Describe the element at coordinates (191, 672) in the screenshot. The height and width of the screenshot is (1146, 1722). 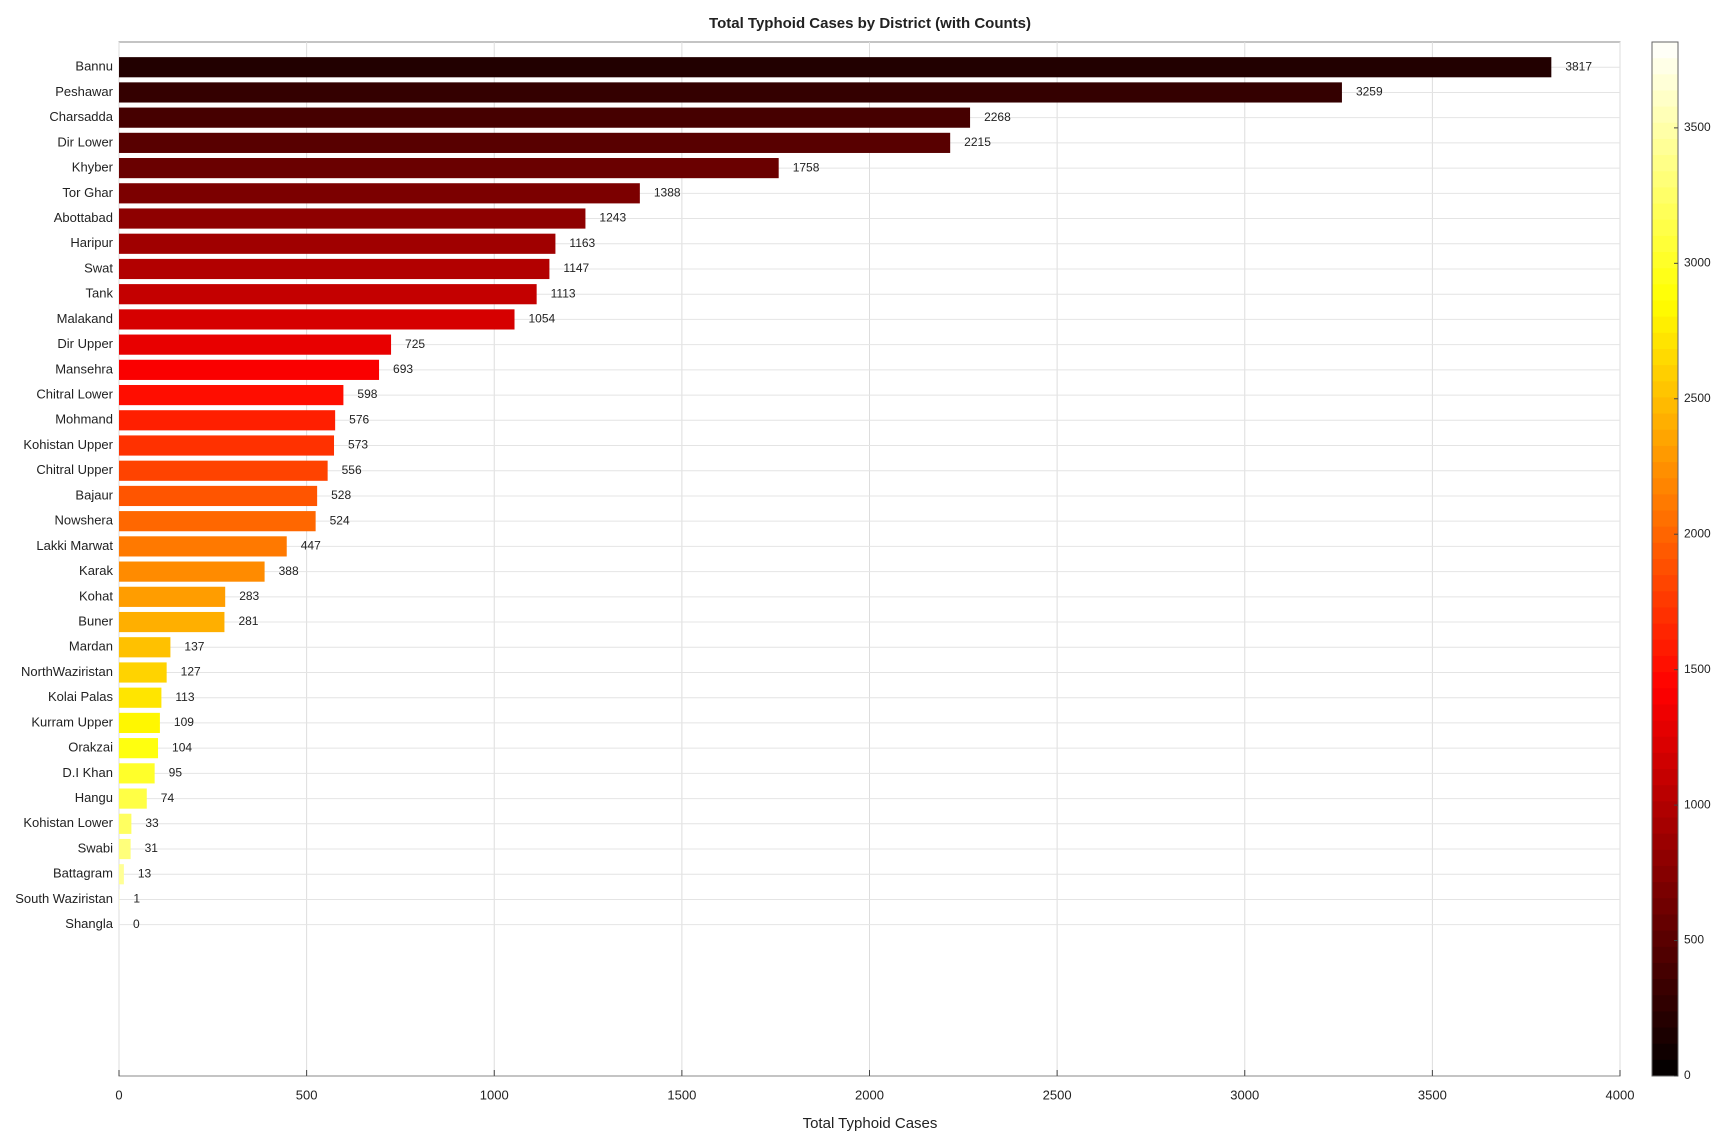
I see `value-label: 127` at that location.